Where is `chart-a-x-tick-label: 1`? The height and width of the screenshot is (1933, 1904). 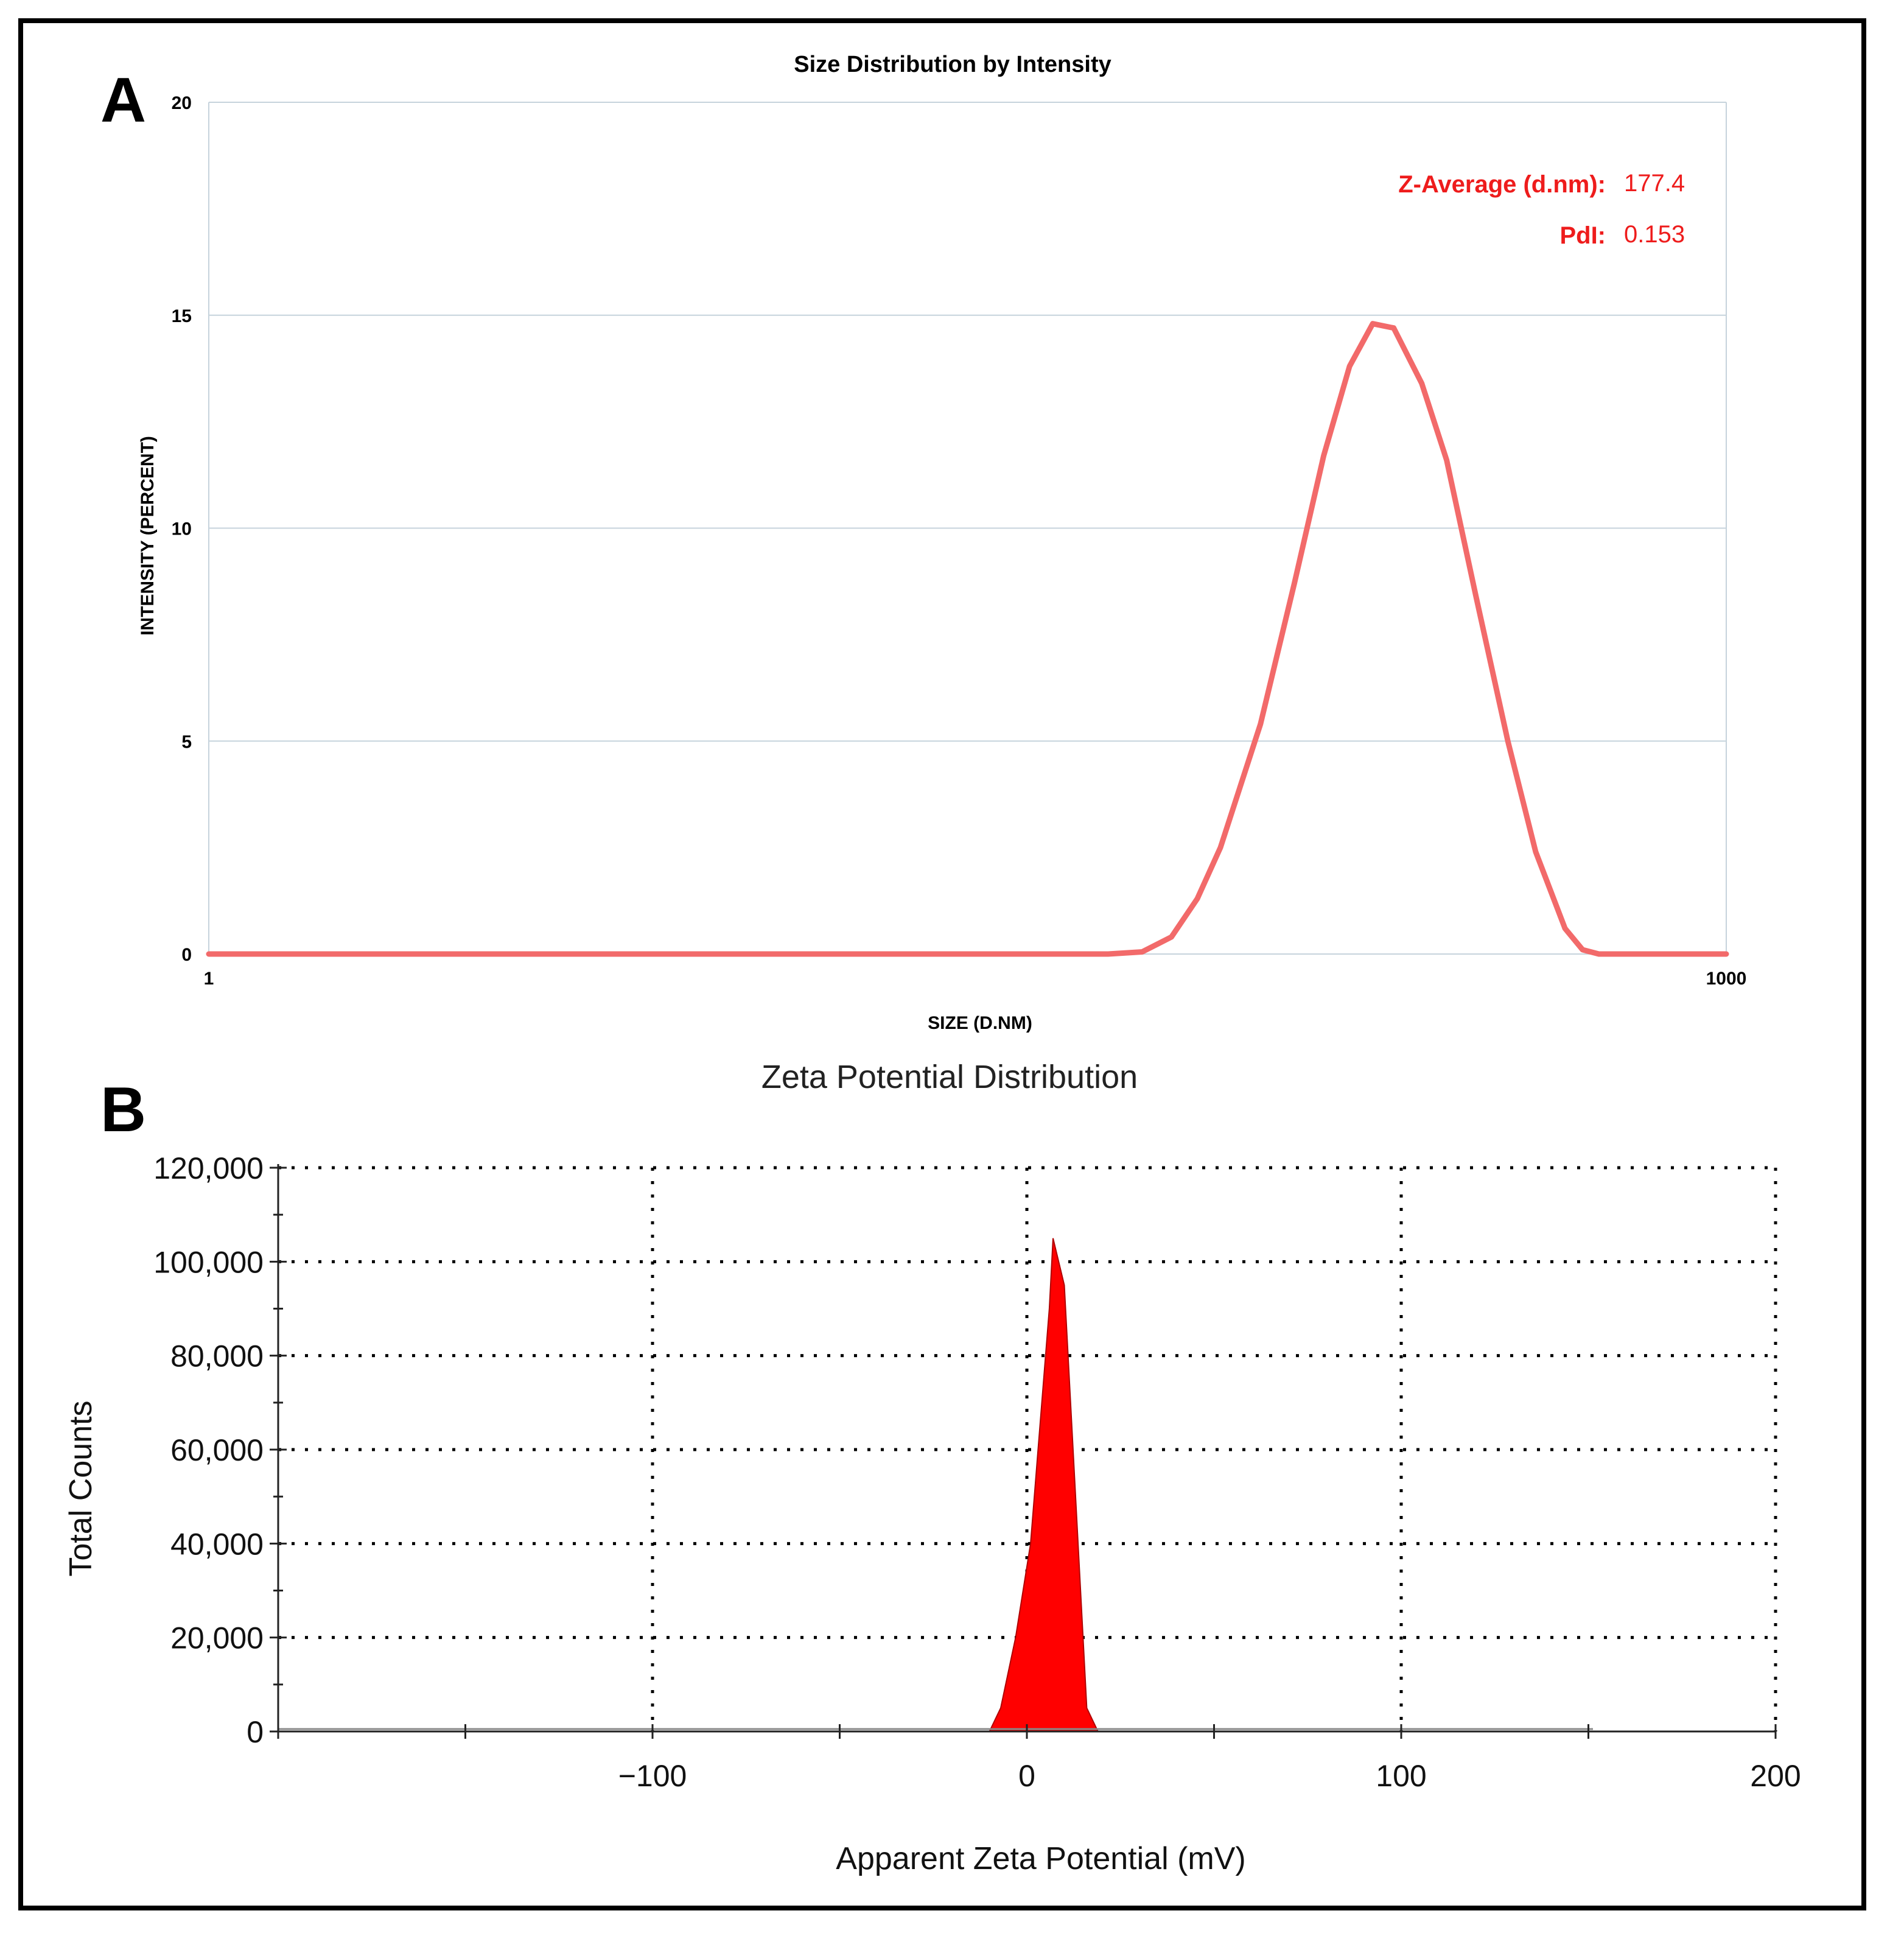 chart-a-x-tick-label: 1 is located at coordinates (209, 979).